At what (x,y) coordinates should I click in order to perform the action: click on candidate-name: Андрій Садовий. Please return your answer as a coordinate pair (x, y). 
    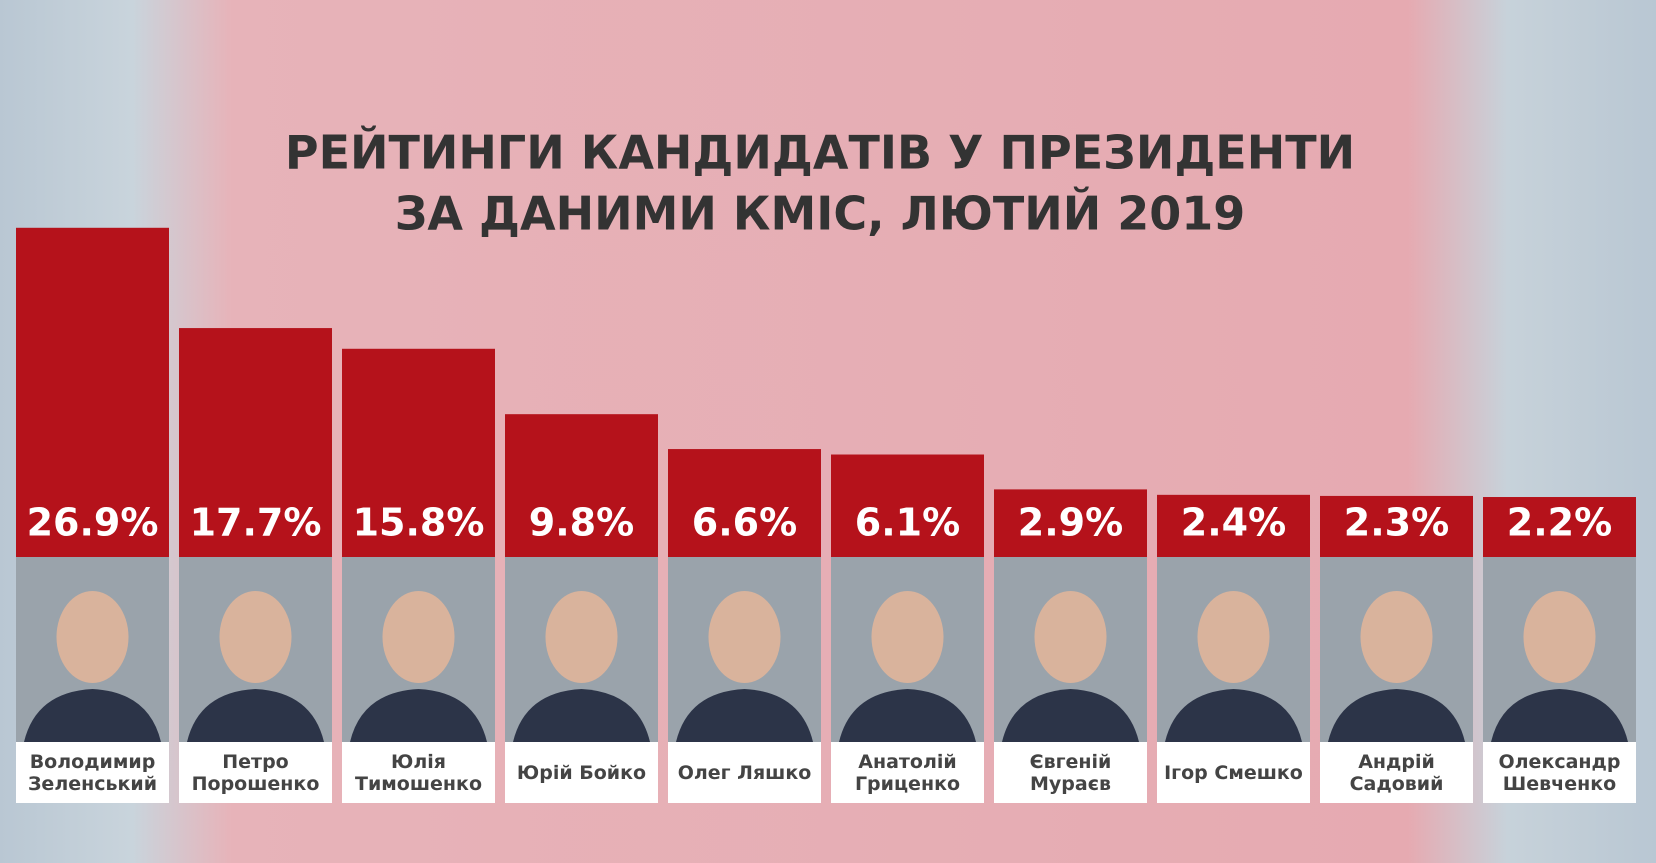
    Looking at the image, I should click on (1396, 772).